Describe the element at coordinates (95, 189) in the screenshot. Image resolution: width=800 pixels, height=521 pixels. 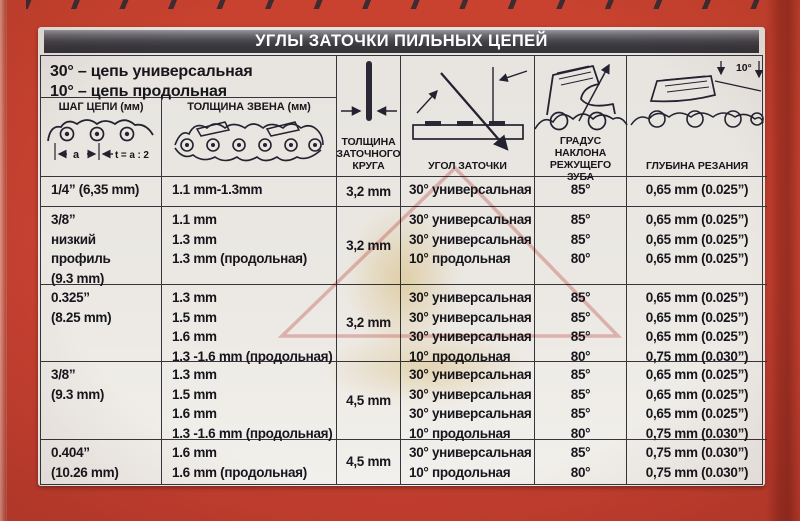
I see `cell-line: 1/4” (6,35 mm)` at that location.